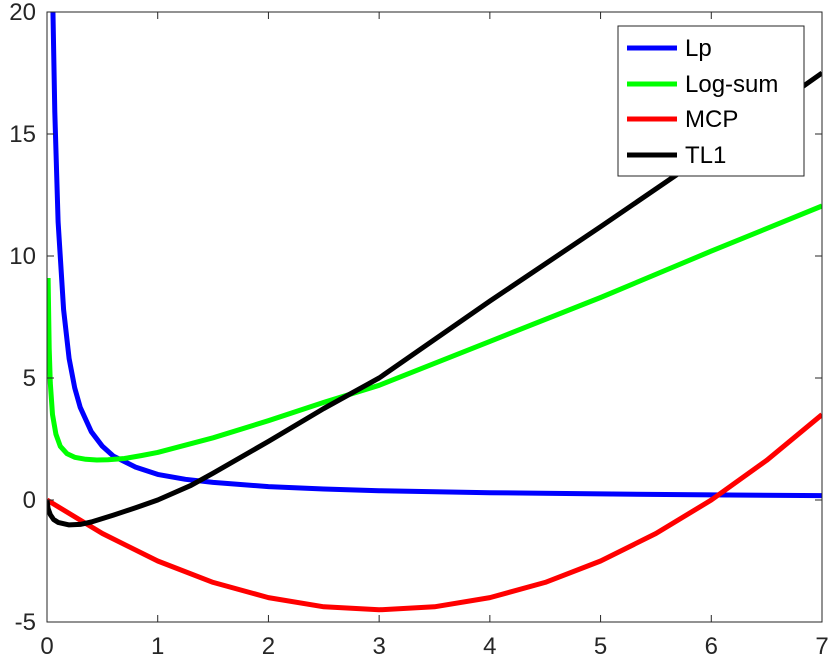 Image resolution: width=830 pixels, height=666 pixels. Describe the element at coordinates (22, 13) in the screenshot. I see `y-tick-label: 20` at that location.